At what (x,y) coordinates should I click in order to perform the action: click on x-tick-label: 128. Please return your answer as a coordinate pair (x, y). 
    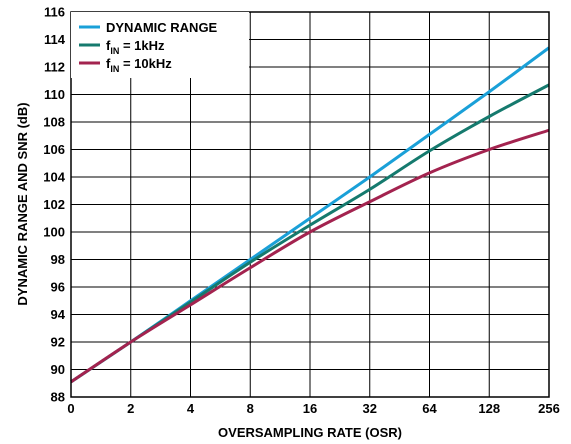
    Looking at the image, I should click on (489, 408).